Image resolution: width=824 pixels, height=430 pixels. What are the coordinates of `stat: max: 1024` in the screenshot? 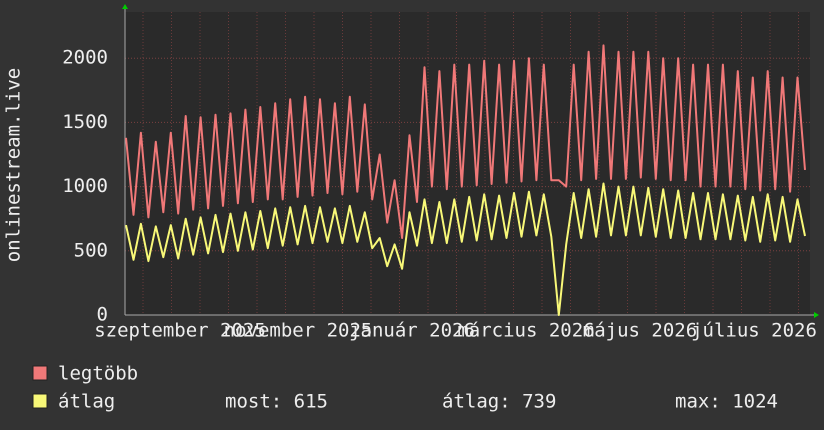 It's located at (726, 402).